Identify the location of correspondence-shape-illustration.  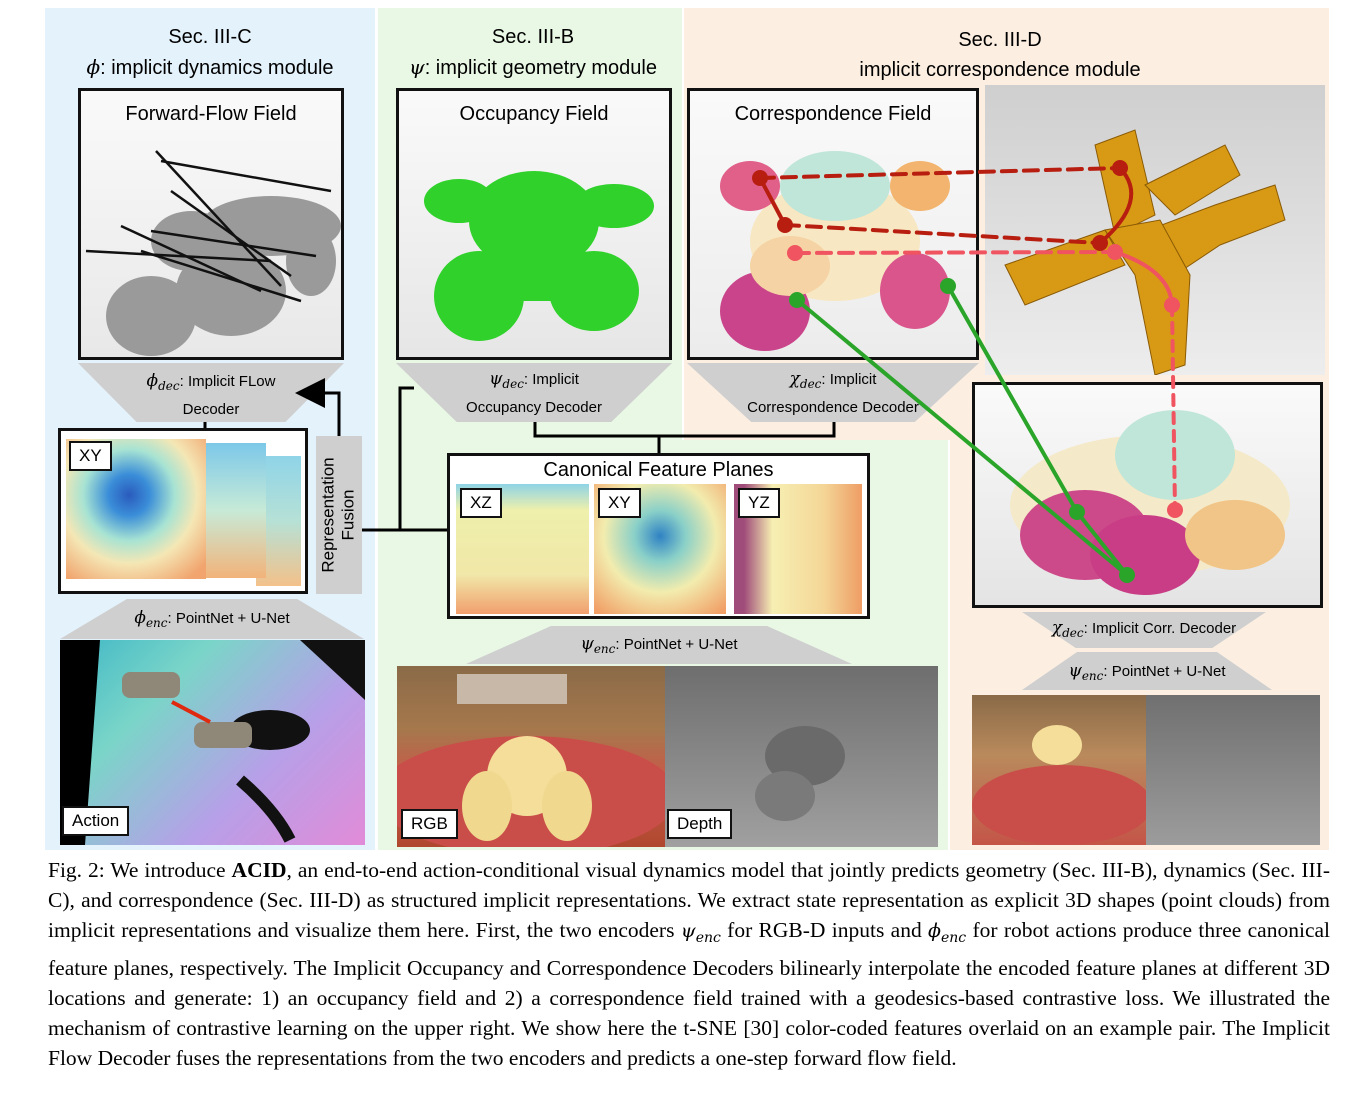
(835, 251).